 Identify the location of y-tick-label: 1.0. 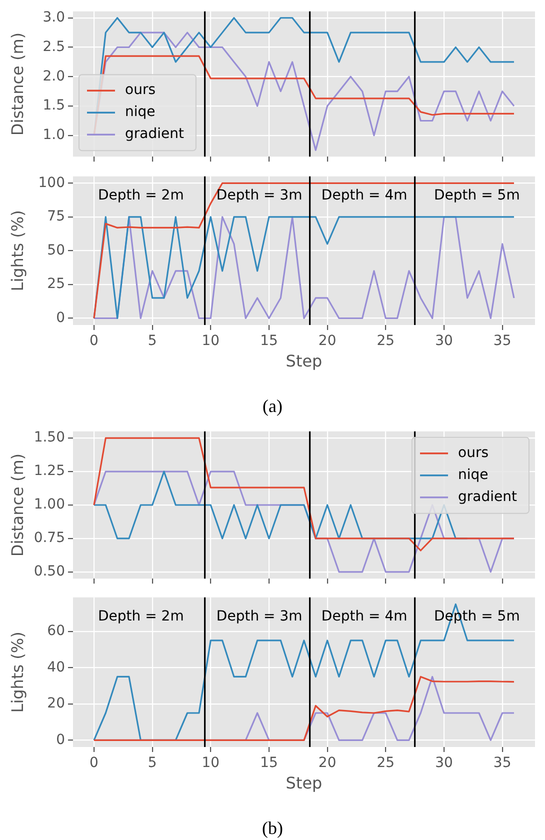
(53, 135).